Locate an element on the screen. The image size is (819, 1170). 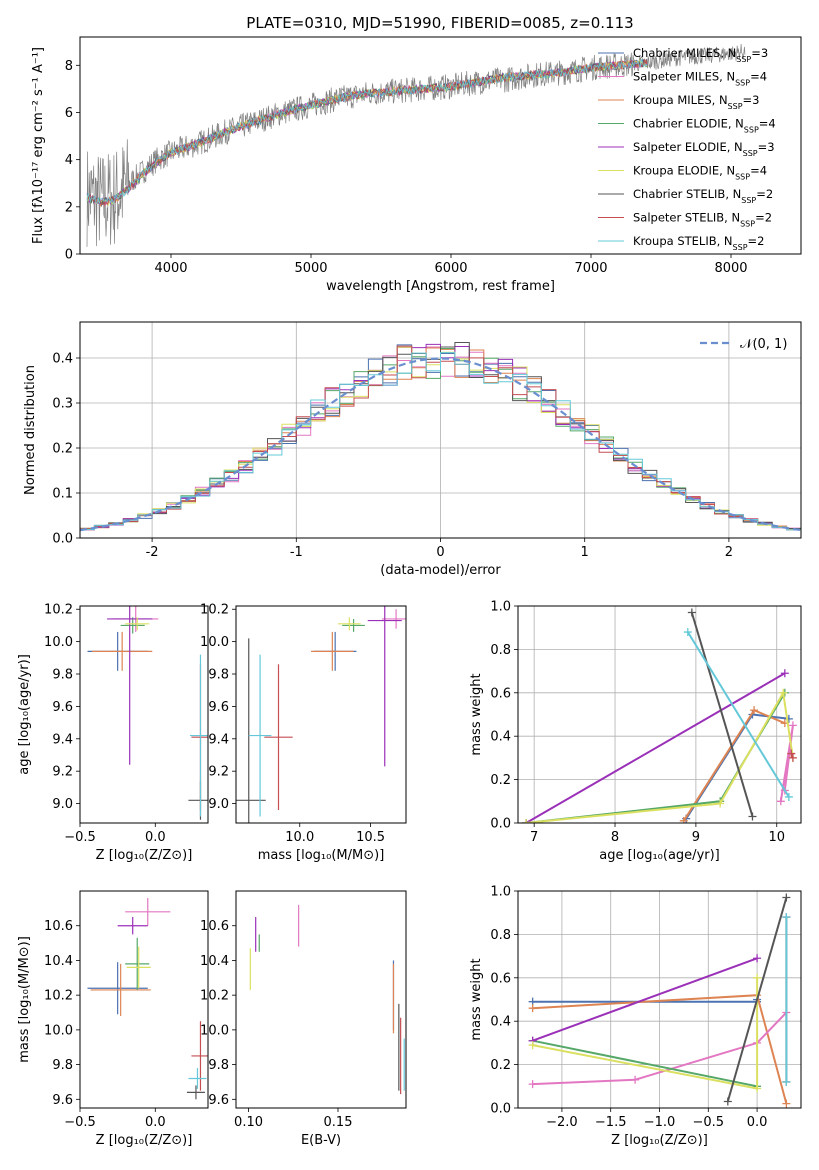
spectrum-xtick-label: 8000 is located at coordinates (730, 268).